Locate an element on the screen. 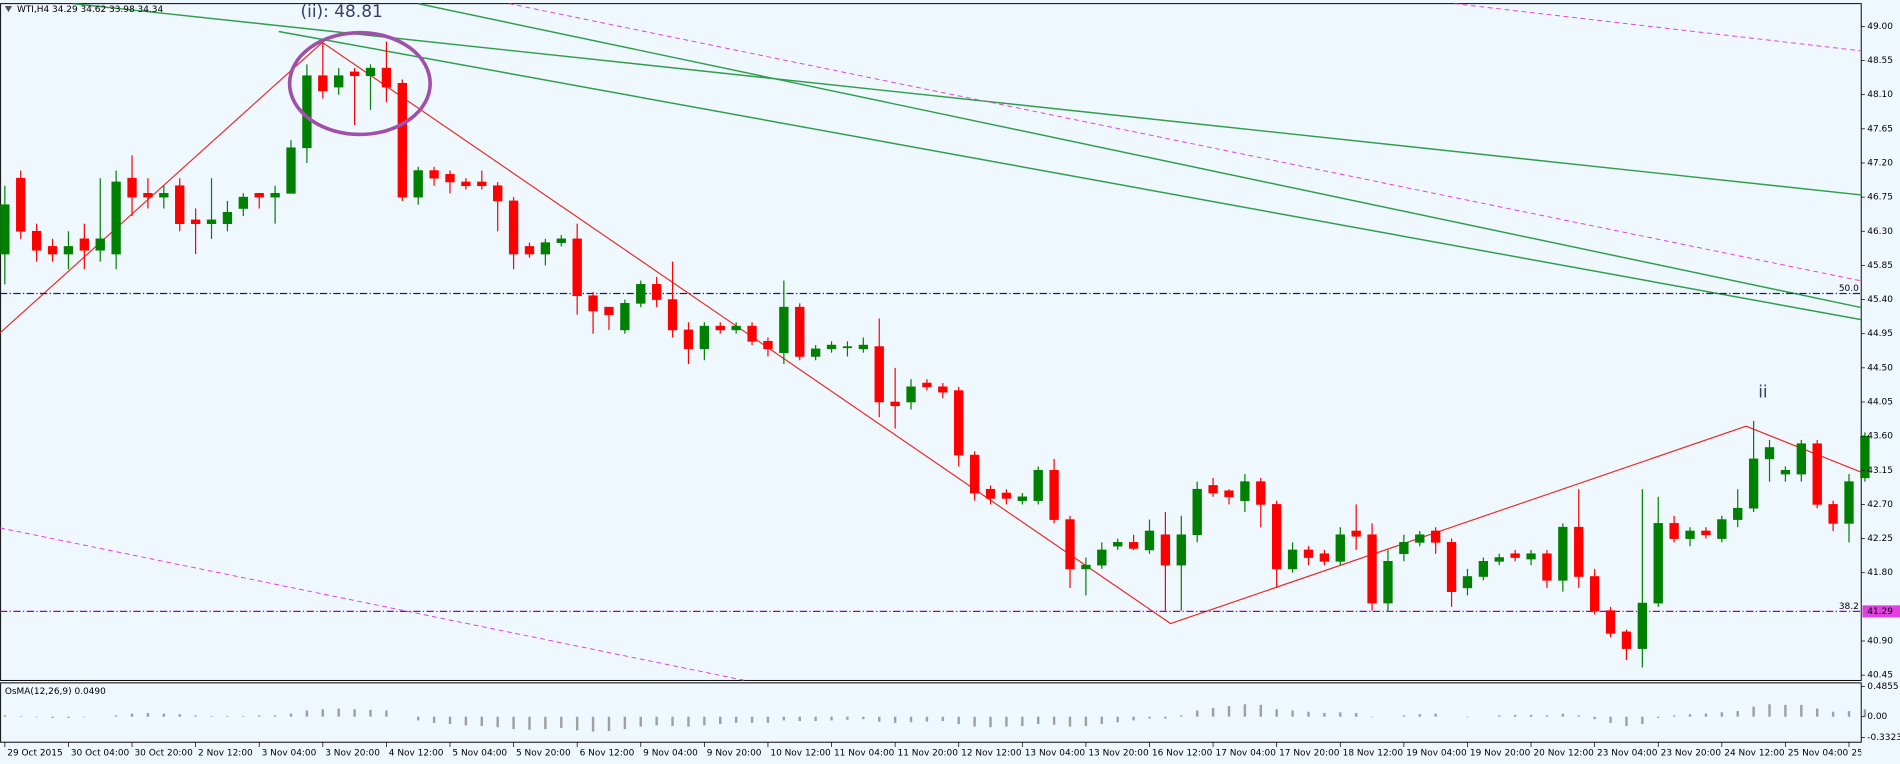  y-tick-label: 46.30 is located at coordinates (1880, 232).